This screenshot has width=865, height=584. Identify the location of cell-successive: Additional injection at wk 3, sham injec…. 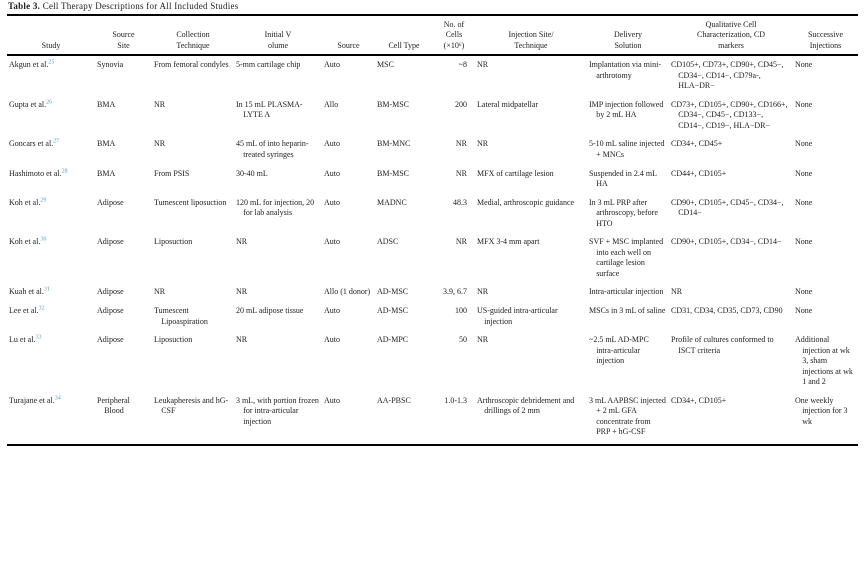
(824, 361).